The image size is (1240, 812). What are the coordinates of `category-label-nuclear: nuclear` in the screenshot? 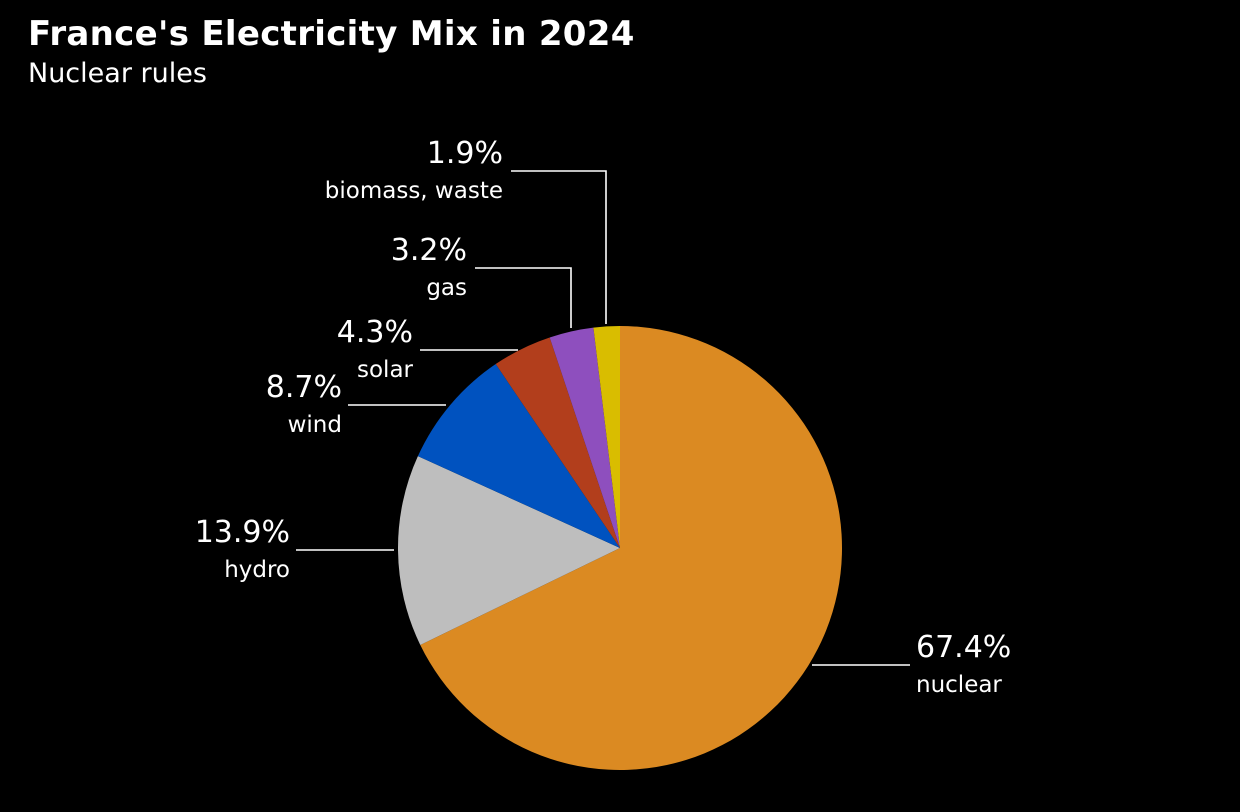 It's located at (959, 685).